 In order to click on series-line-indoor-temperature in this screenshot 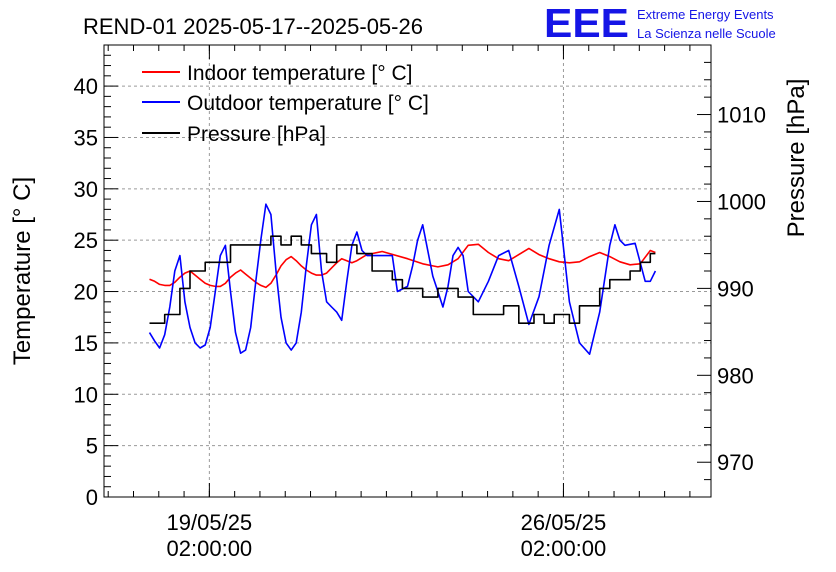, I will do `click(402, 266)`.